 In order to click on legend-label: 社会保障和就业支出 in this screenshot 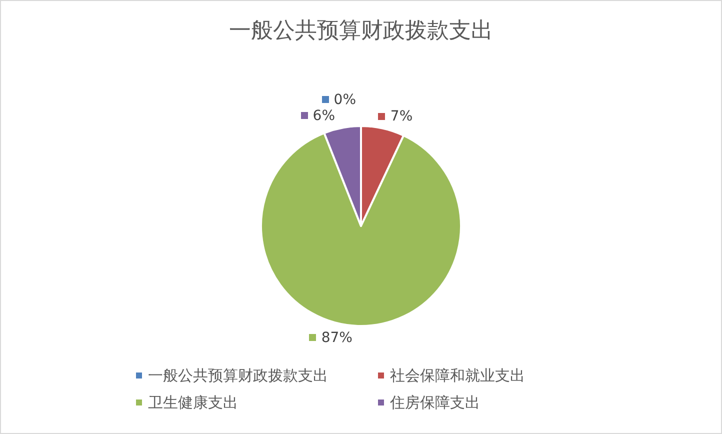, I will do `click(457, 375)`.